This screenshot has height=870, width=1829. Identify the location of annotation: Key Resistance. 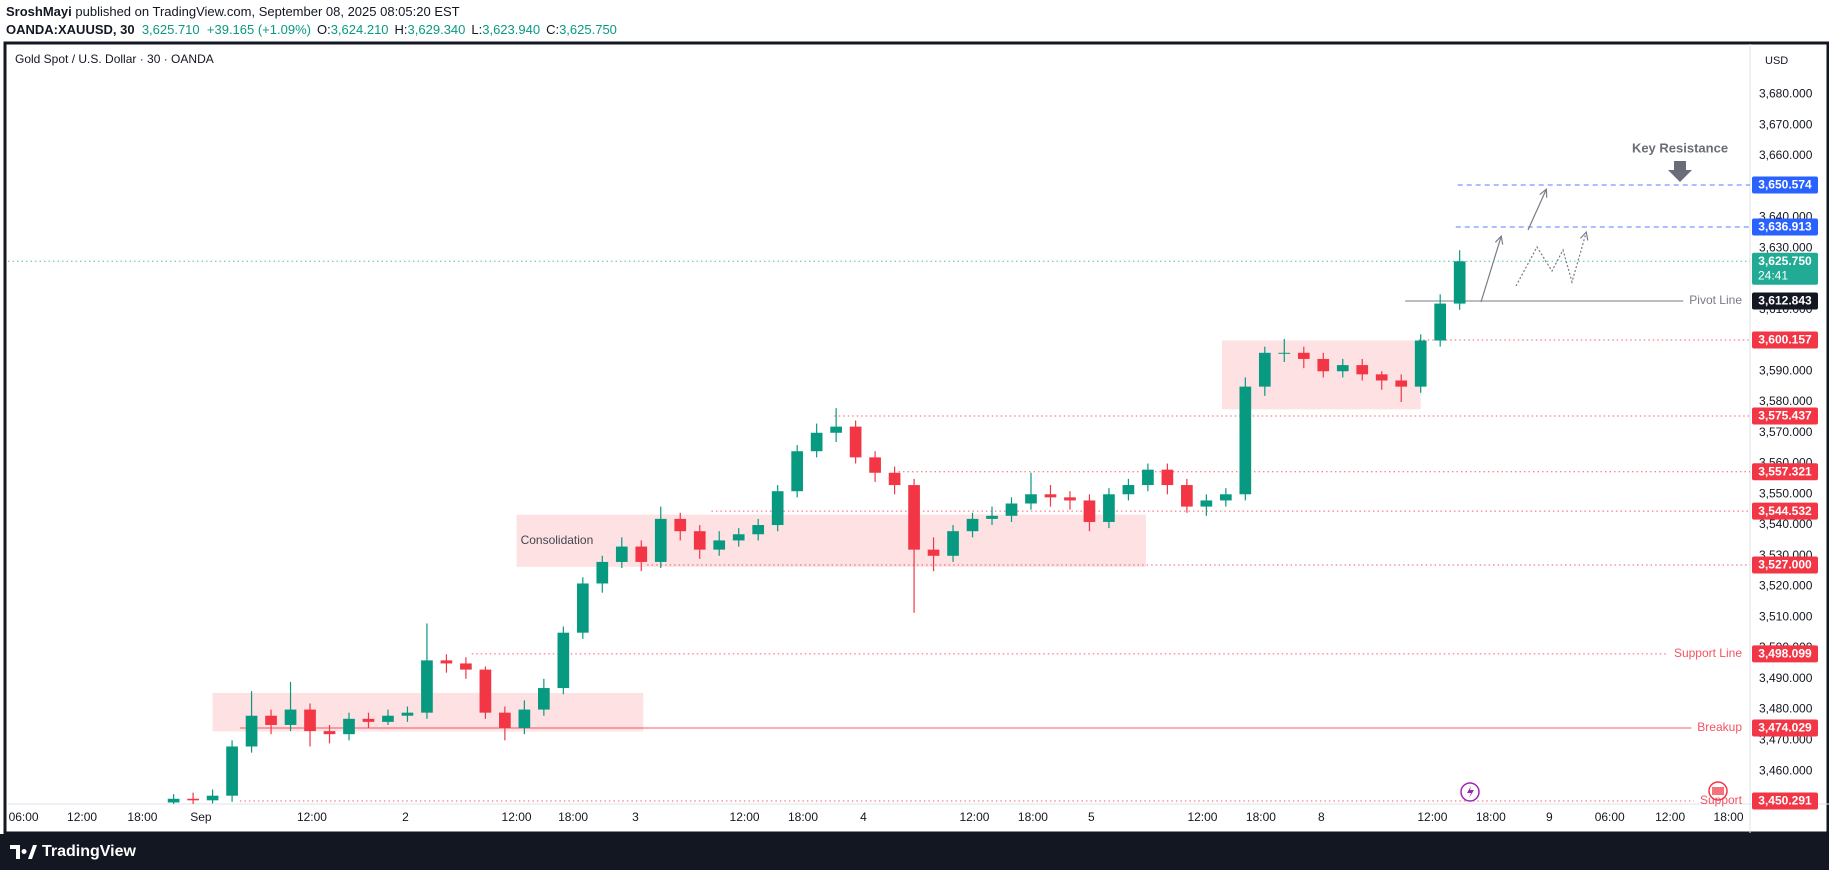
(1680, 147).